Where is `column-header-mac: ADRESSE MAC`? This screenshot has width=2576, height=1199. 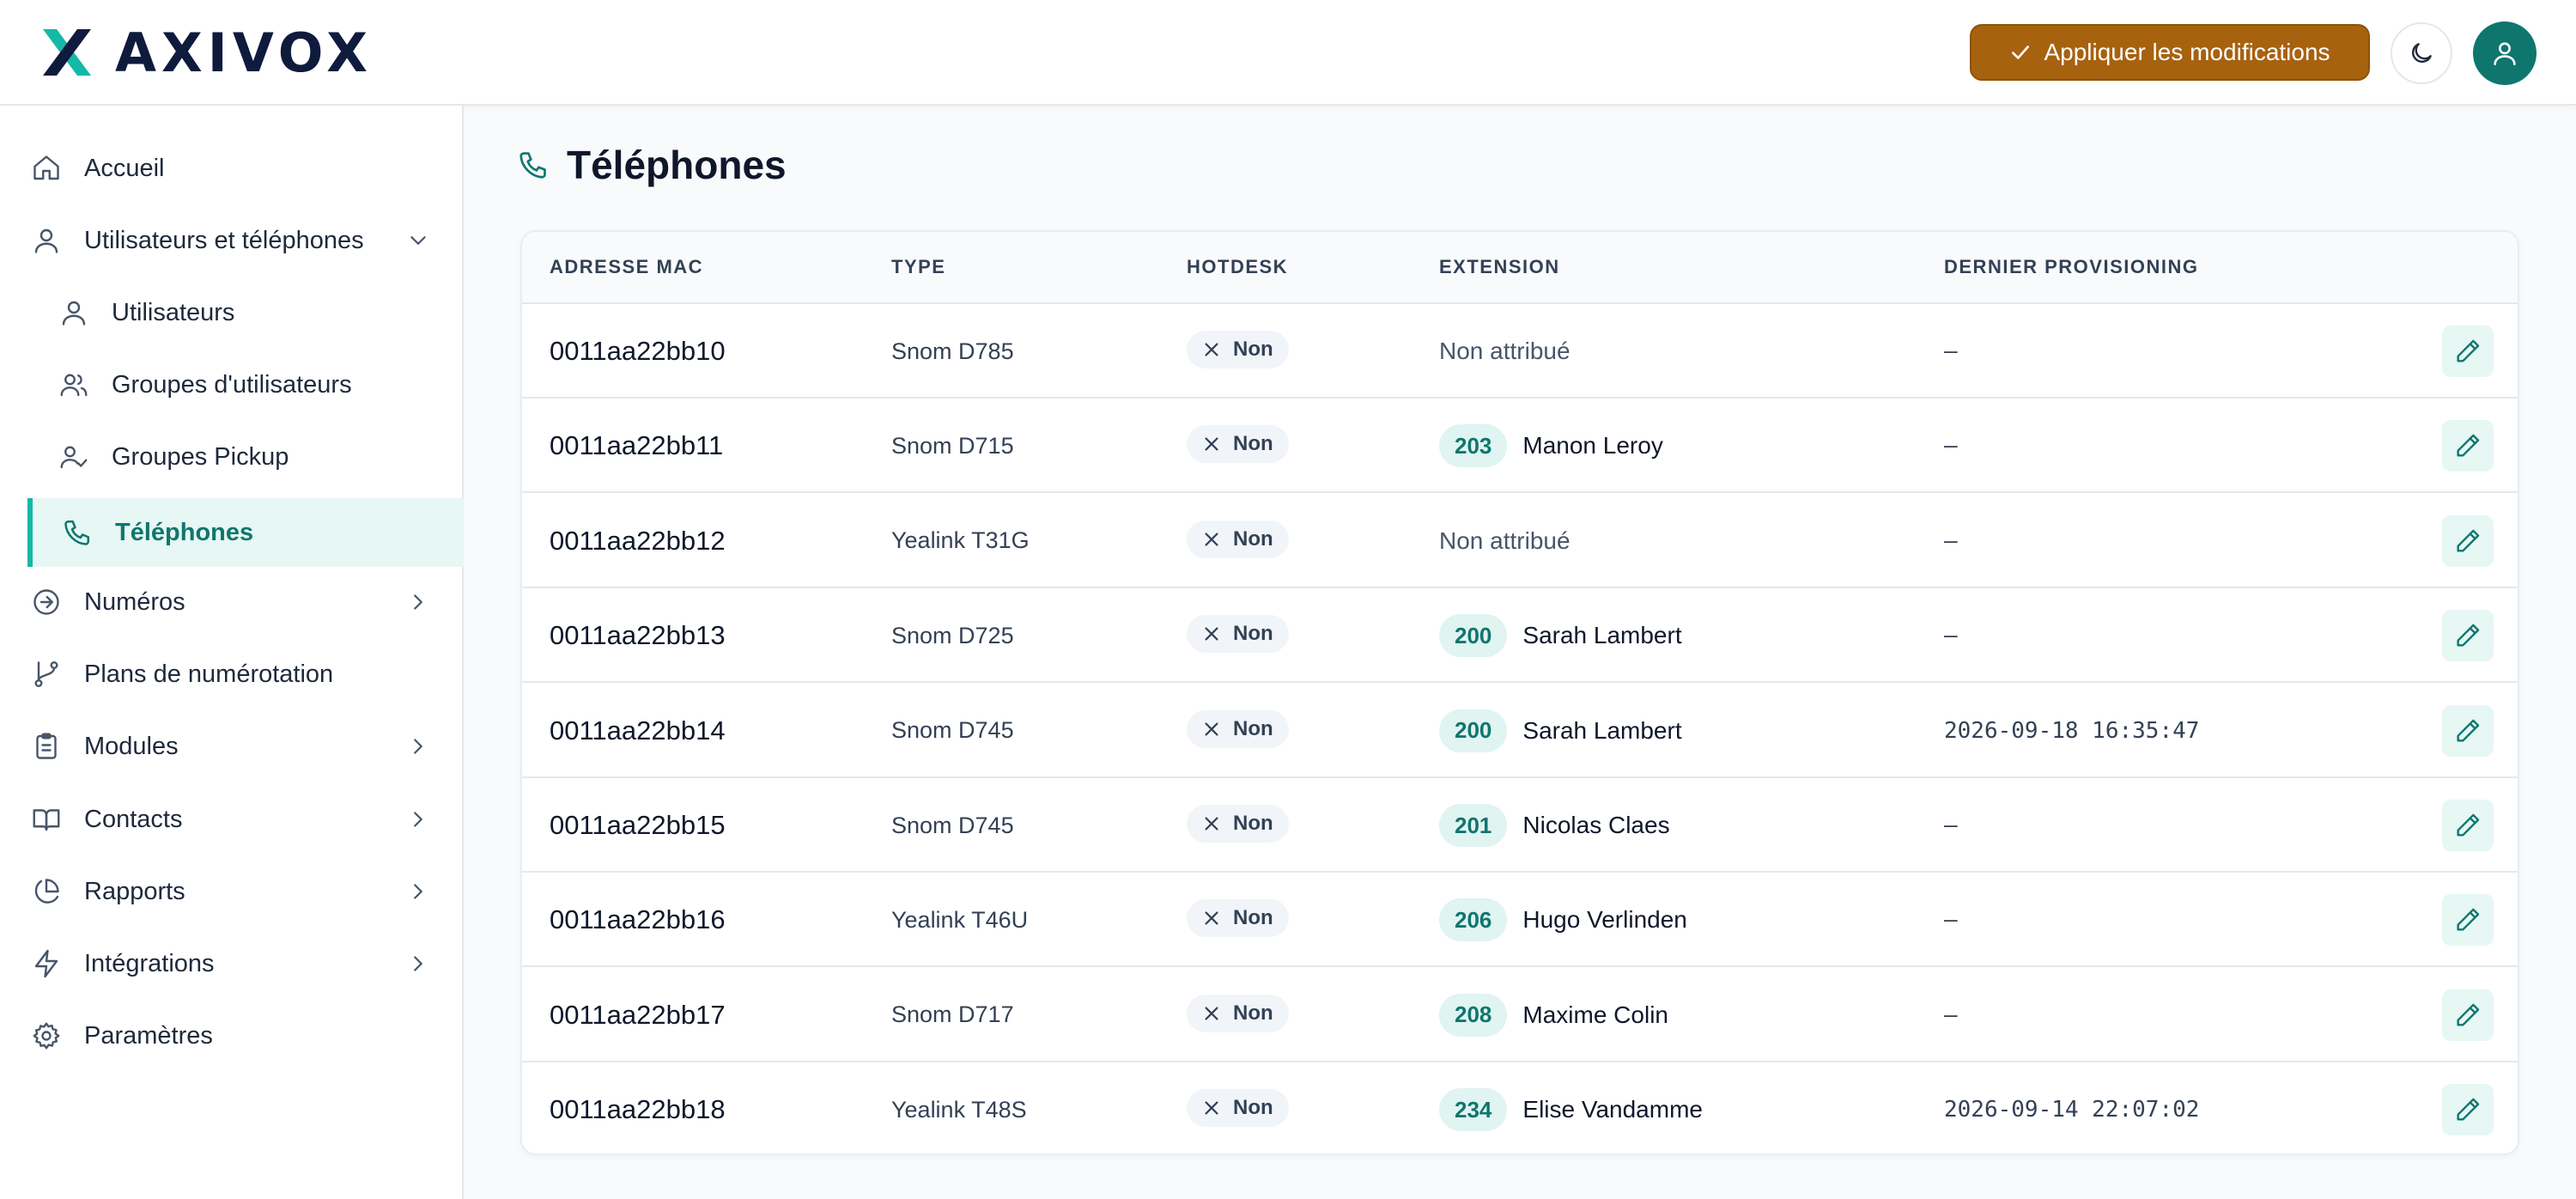 column-header-mac: ADRESSE MAC is located at coordinates (627, 266).